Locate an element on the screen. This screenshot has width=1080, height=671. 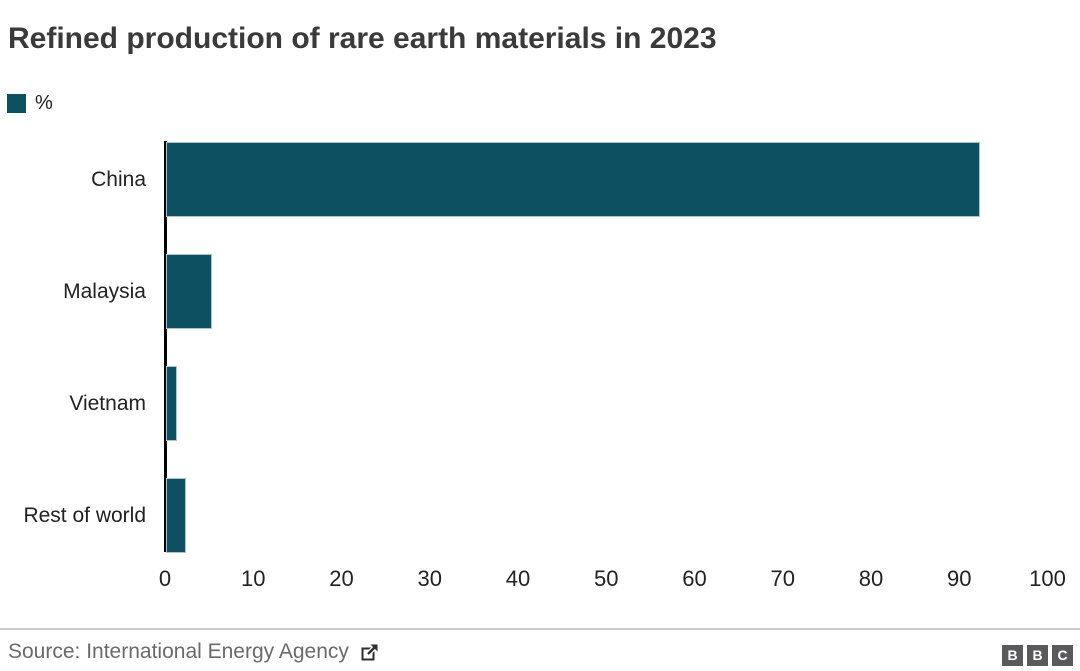
bar-china is located at coordinates (573, 179).